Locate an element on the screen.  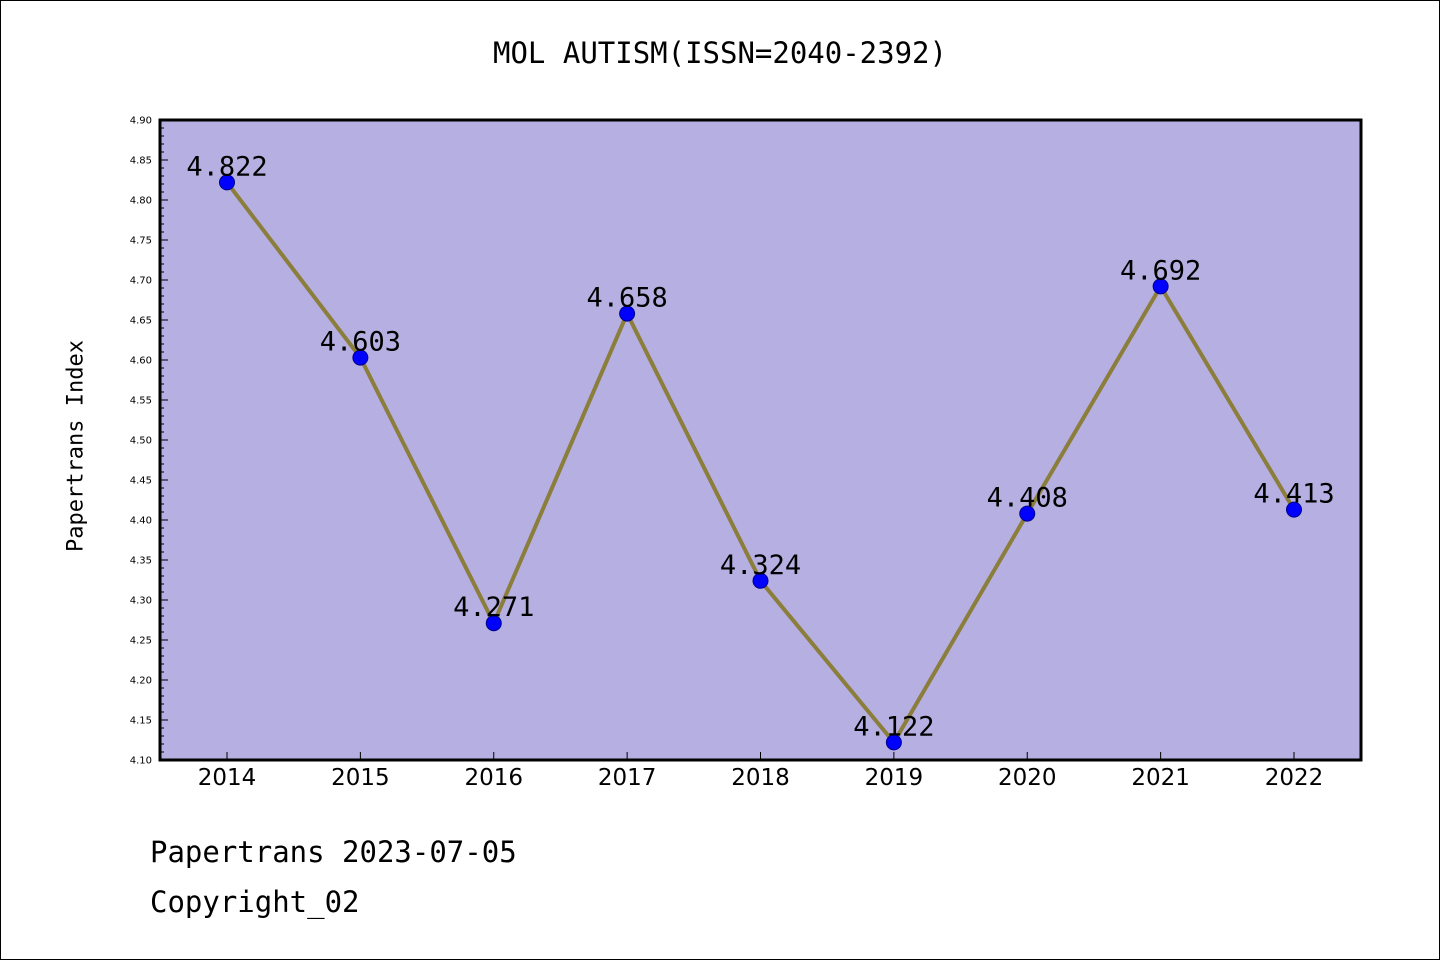
y-tick-label: 4.90 is located at coordinates (141, 121).